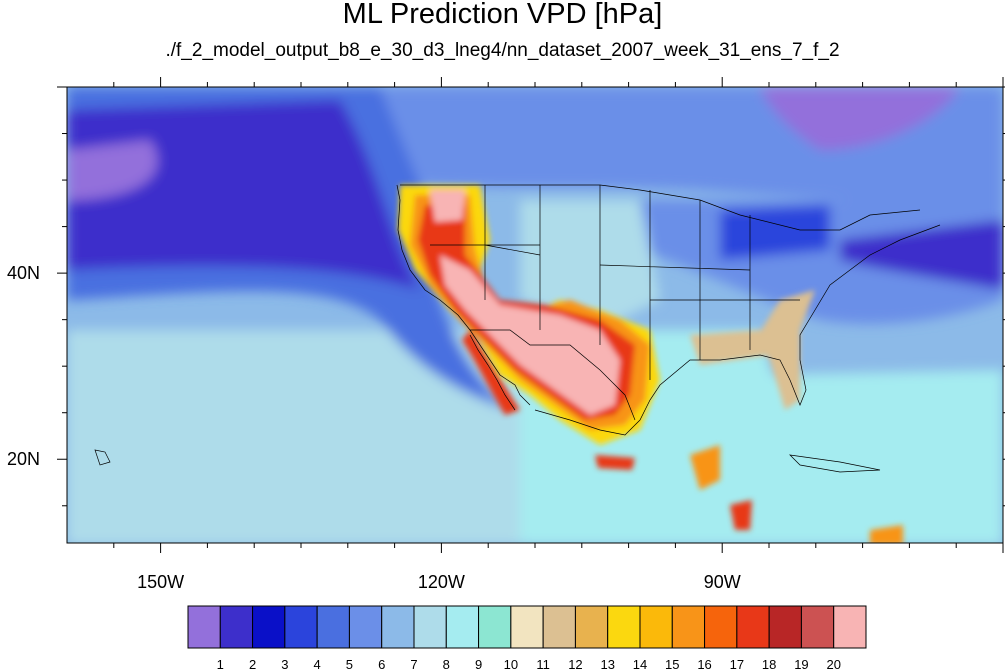  I want to click on colorbar-label: 20, so click(833, 664).